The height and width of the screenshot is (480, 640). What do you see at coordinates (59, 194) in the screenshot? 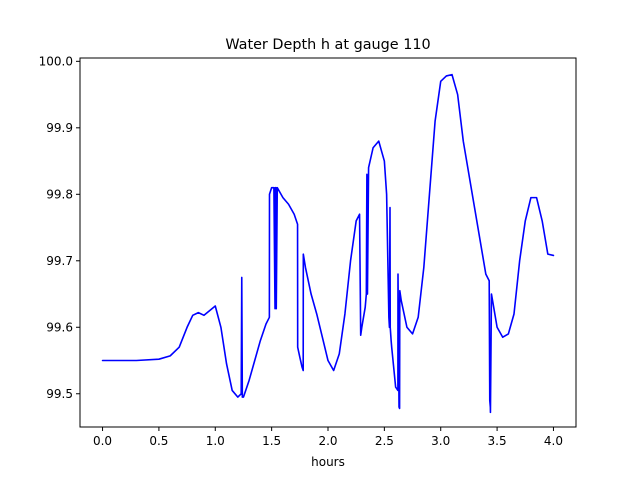
I see `y-tick-label: 99.8` at bounding box center [59, 194].